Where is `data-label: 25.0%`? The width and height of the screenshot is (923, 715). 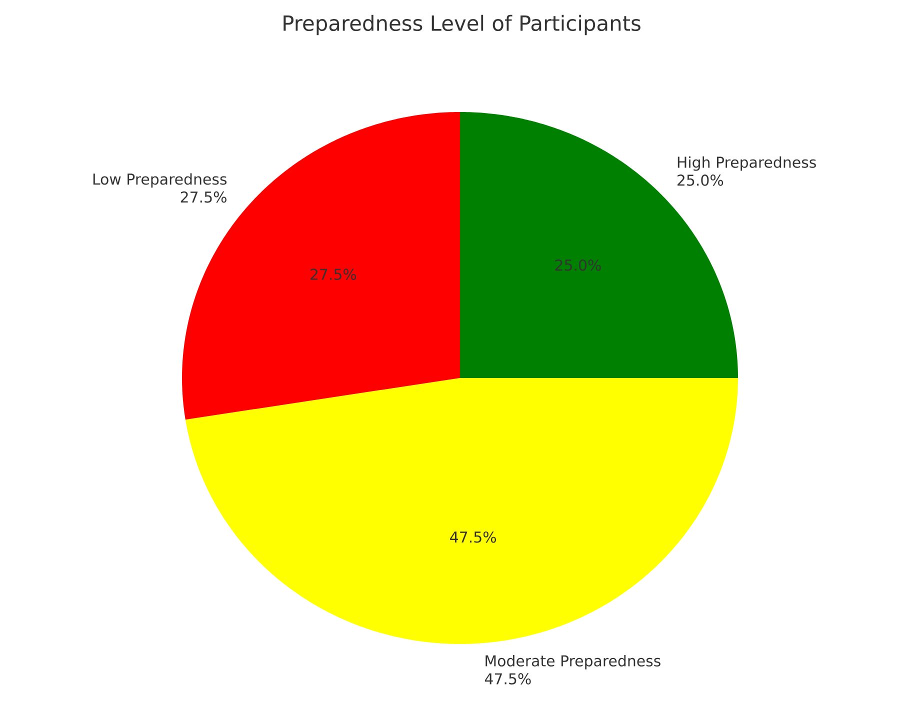 data-label: 25.0% is located at coordinates (701, 180).